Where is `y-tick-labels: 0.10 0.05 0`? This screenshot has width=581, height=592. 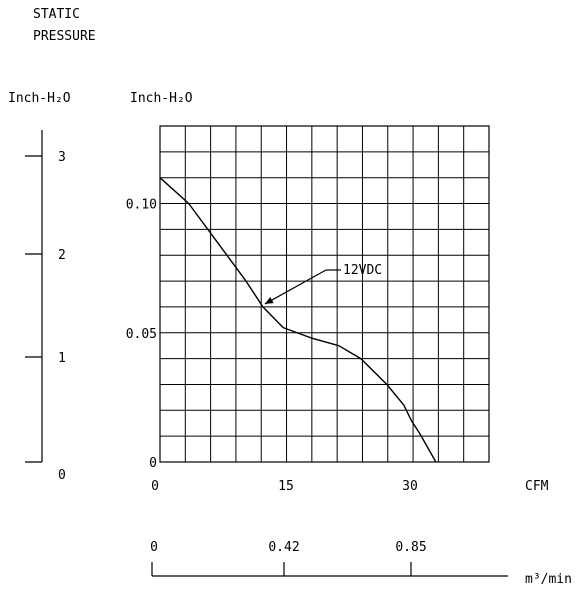
y-tick-labels: 0.10 0.05 0 is located at coordinates (141, 334).